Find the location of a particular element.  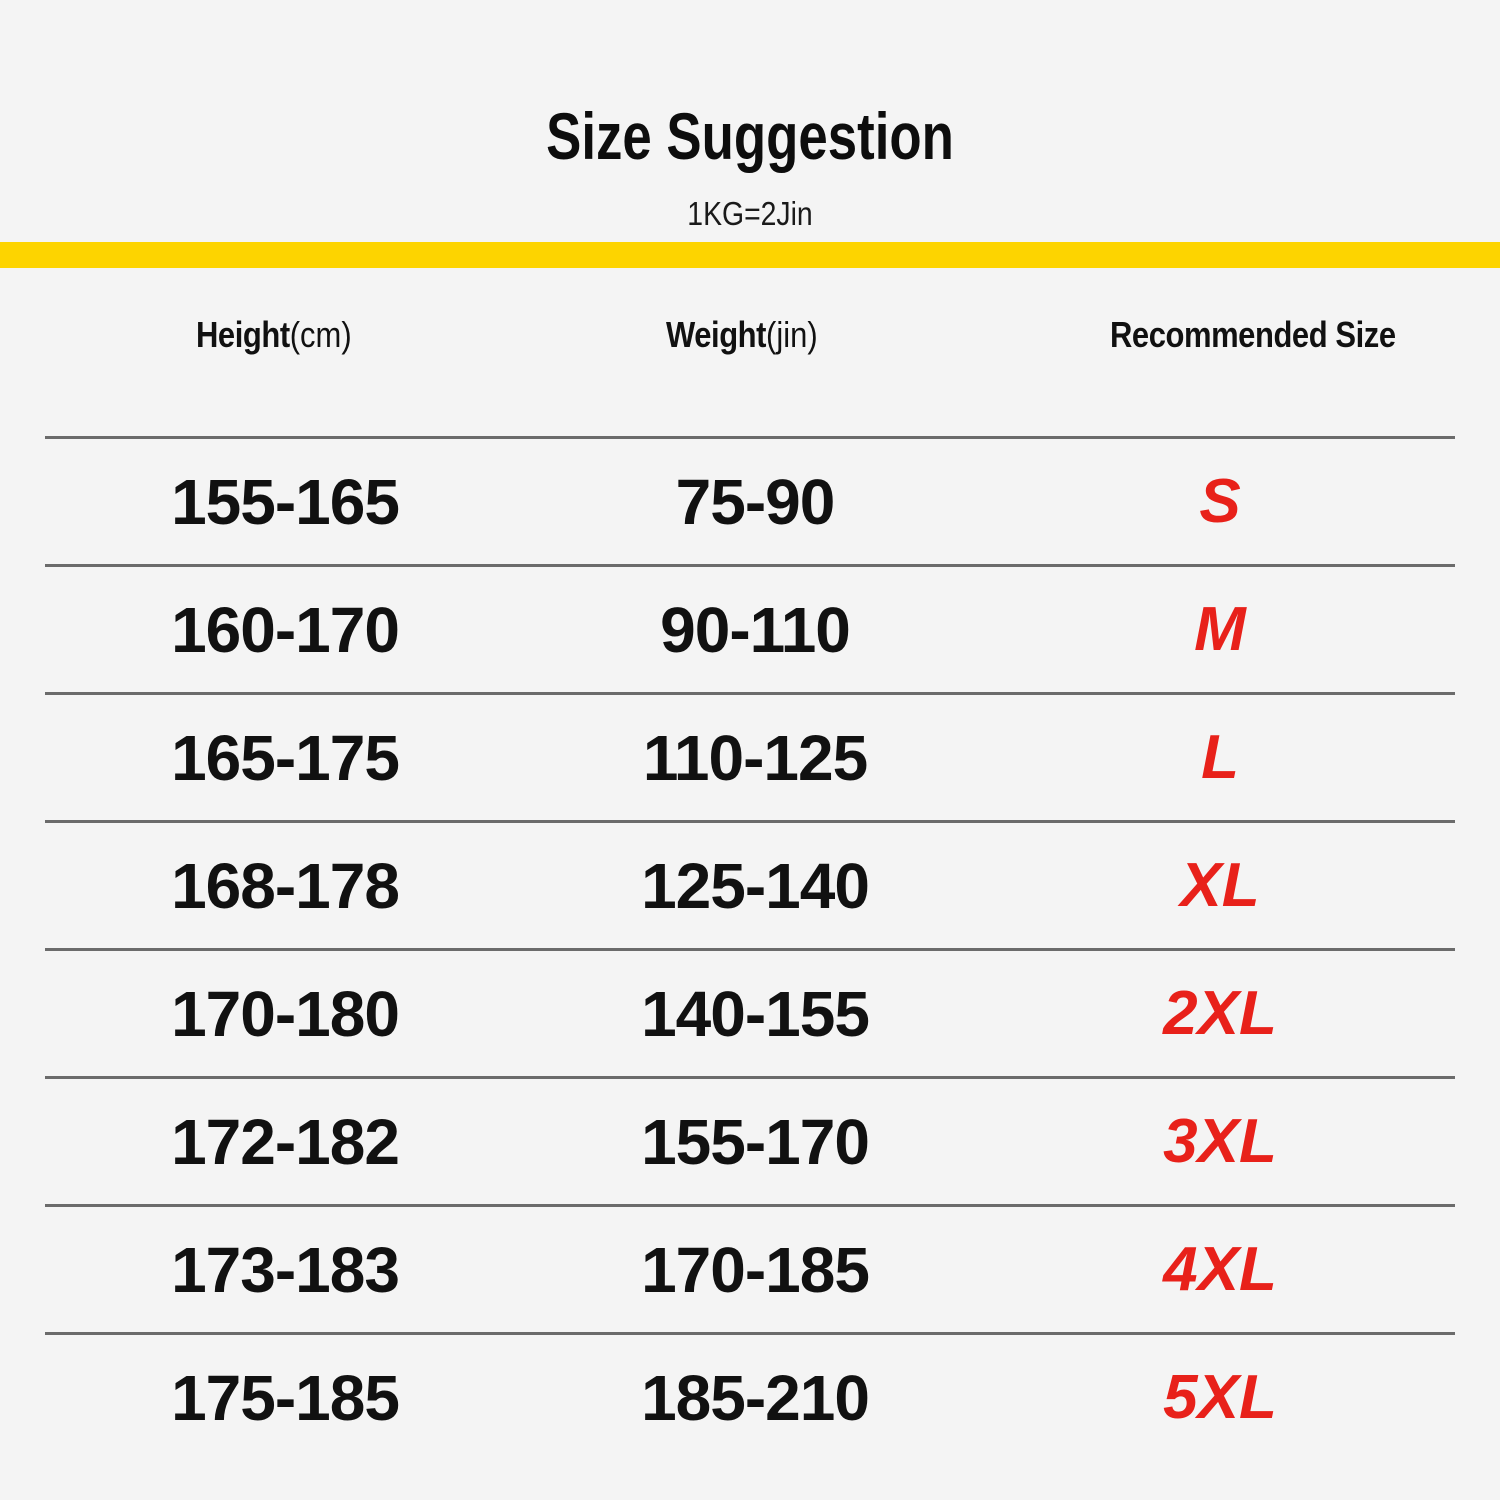

cell-weight: 155-170 is located at coordinates (755, 1141).